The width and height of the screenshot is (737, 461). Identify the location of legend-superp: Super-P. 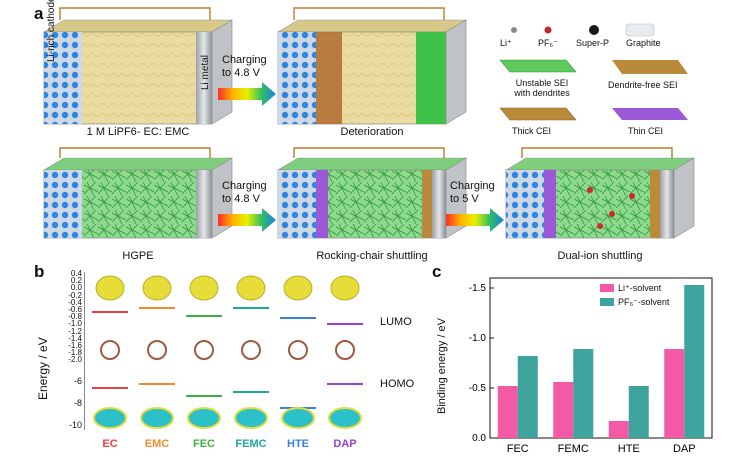
(593, 43).